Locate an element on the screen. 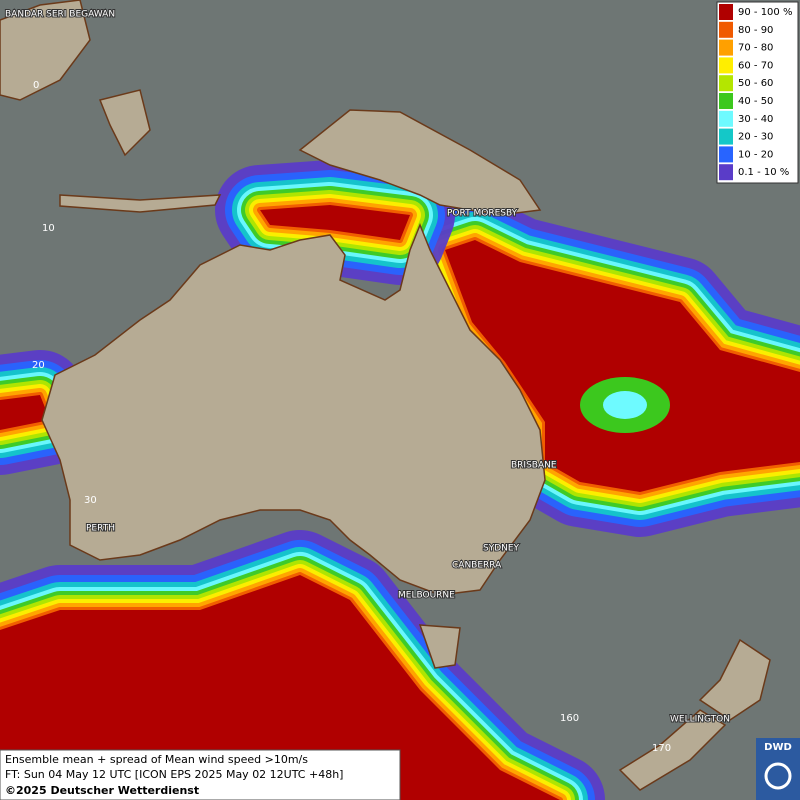 This screenshot has height=800, width=800. logo-icon is located at coordinates (778, 776).